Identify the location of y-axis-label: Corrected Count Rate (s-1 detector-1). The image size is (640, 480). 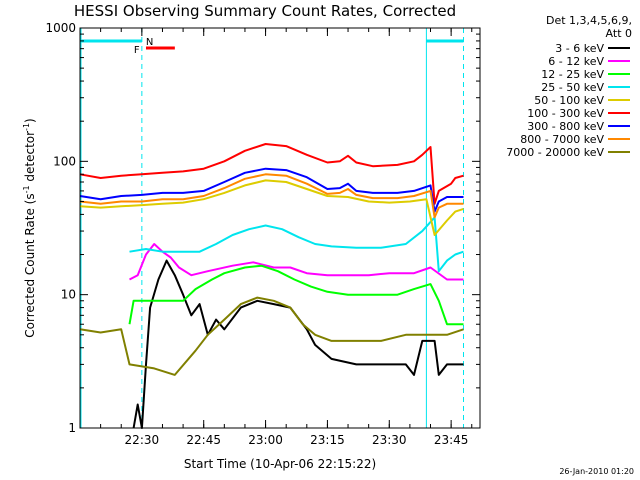
(29, 227).